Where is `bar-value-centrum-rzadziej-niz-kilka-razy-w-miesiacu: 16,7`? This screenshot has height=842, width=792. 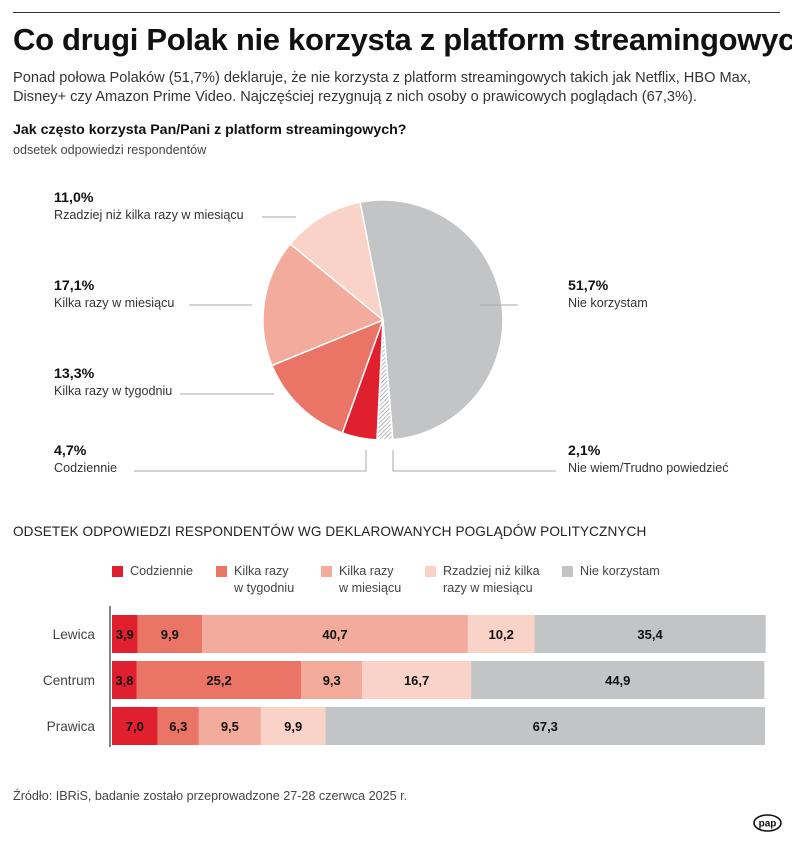
bar-value-centrum-rzadziej-niz-kilka-razy-w-miesiacu: 16,7 is located at coordinates (416, 680).